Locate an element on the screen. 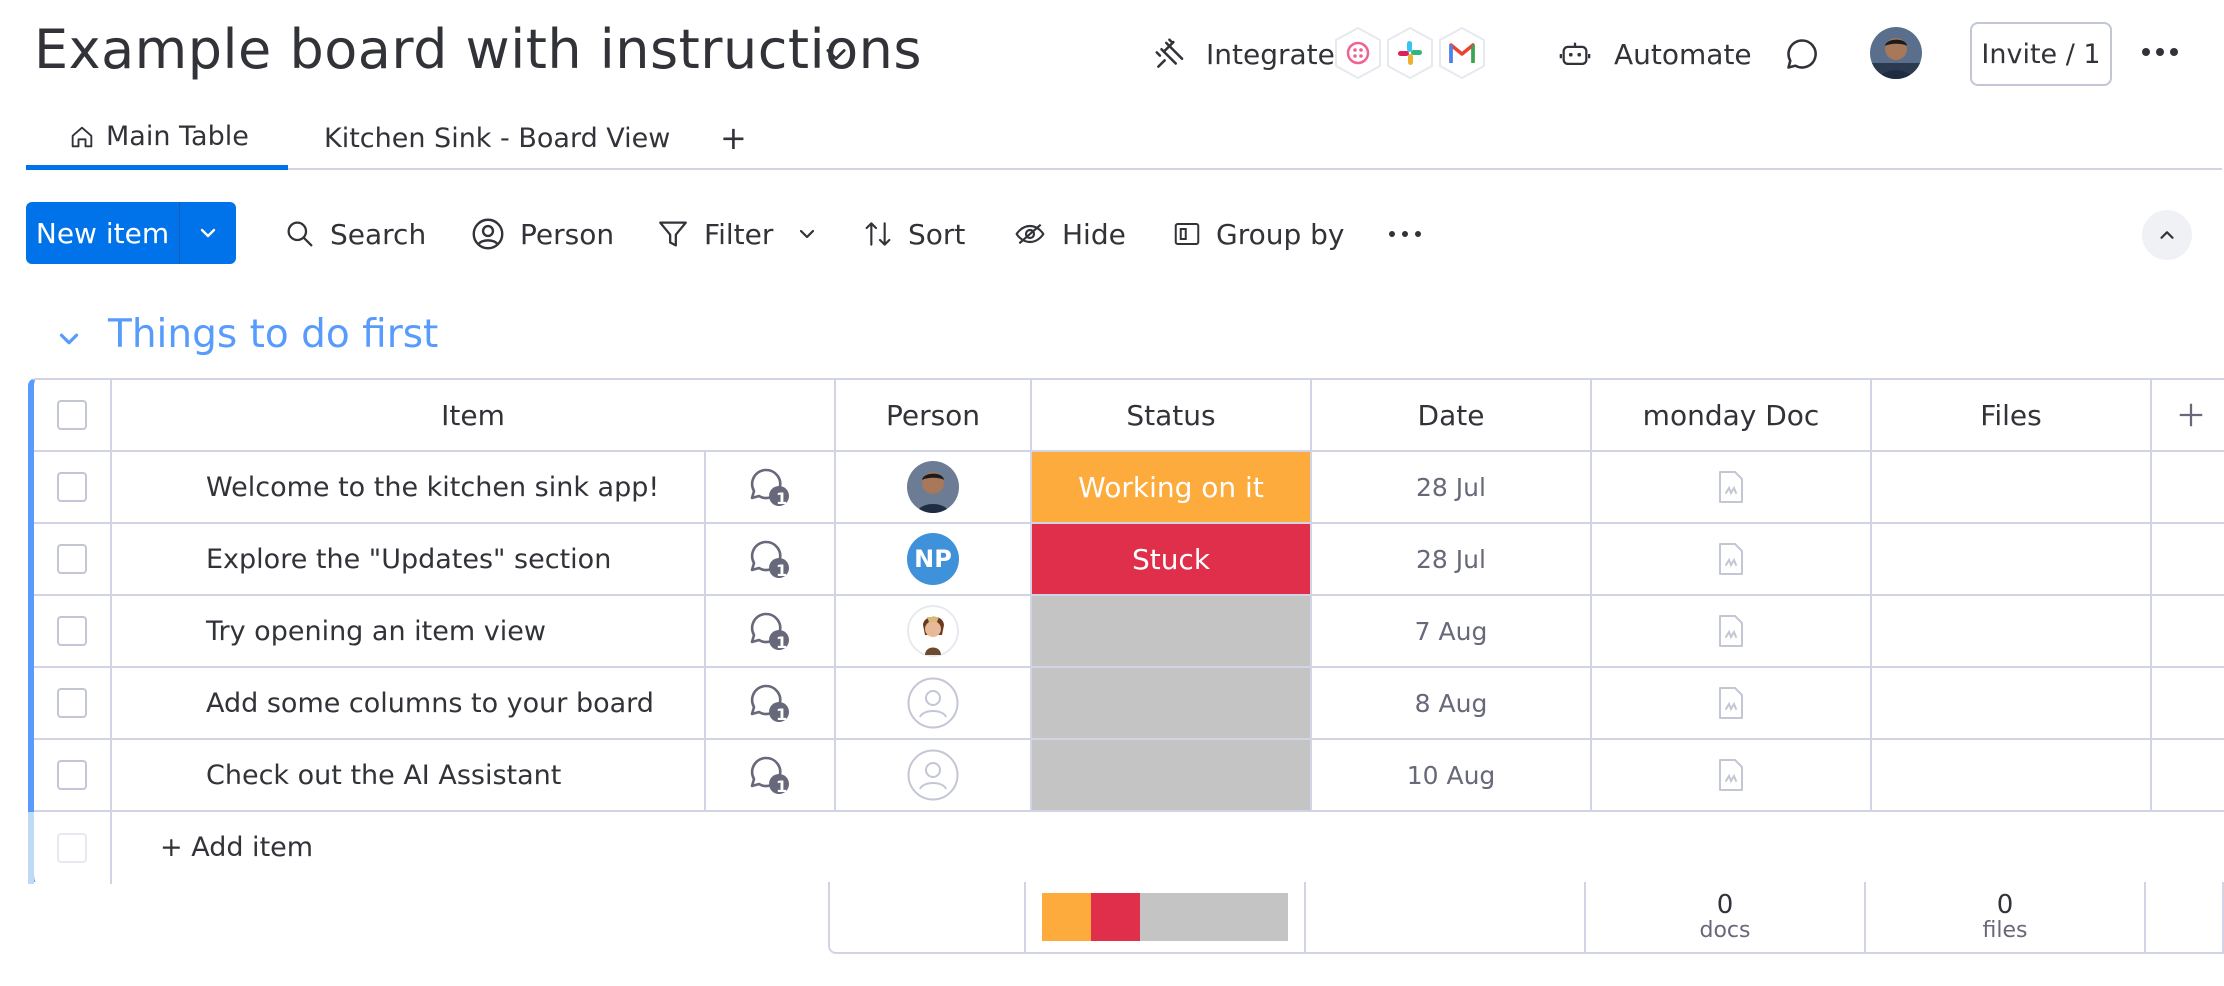 The width and height of the screenshot is (2224, 986). column-header-status: Status is located at coordinates (1172, 415).